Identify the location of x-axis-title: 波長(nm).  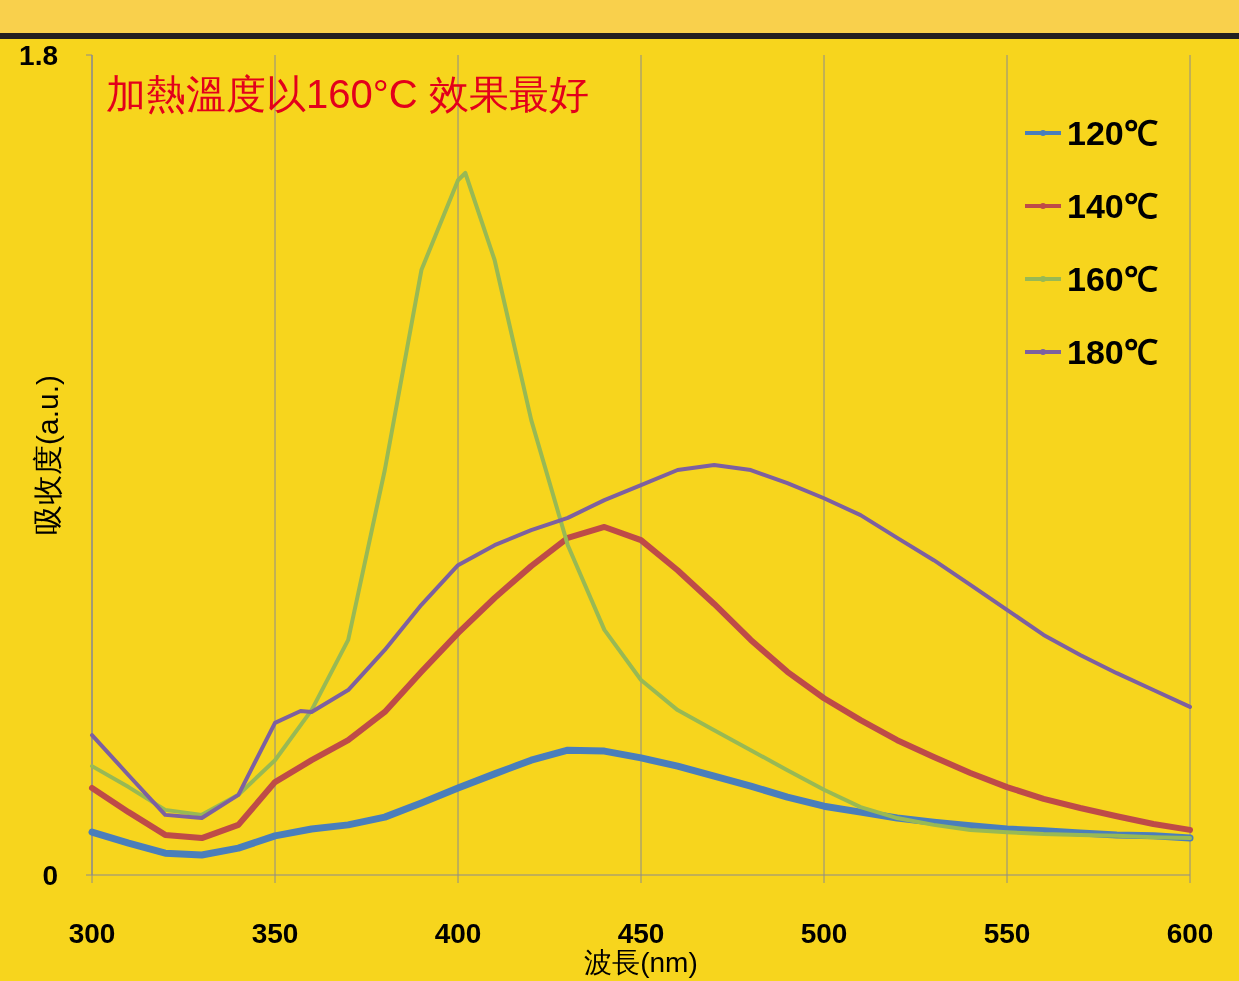
(641, 962).